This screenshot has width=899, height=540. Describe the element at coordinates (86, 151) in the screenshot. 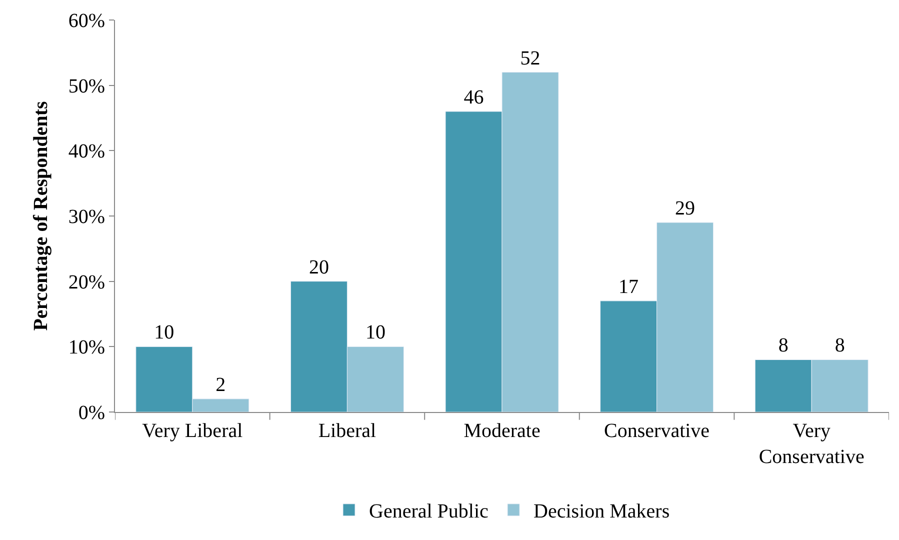

I see `y-tick-label: 40%` at that location.